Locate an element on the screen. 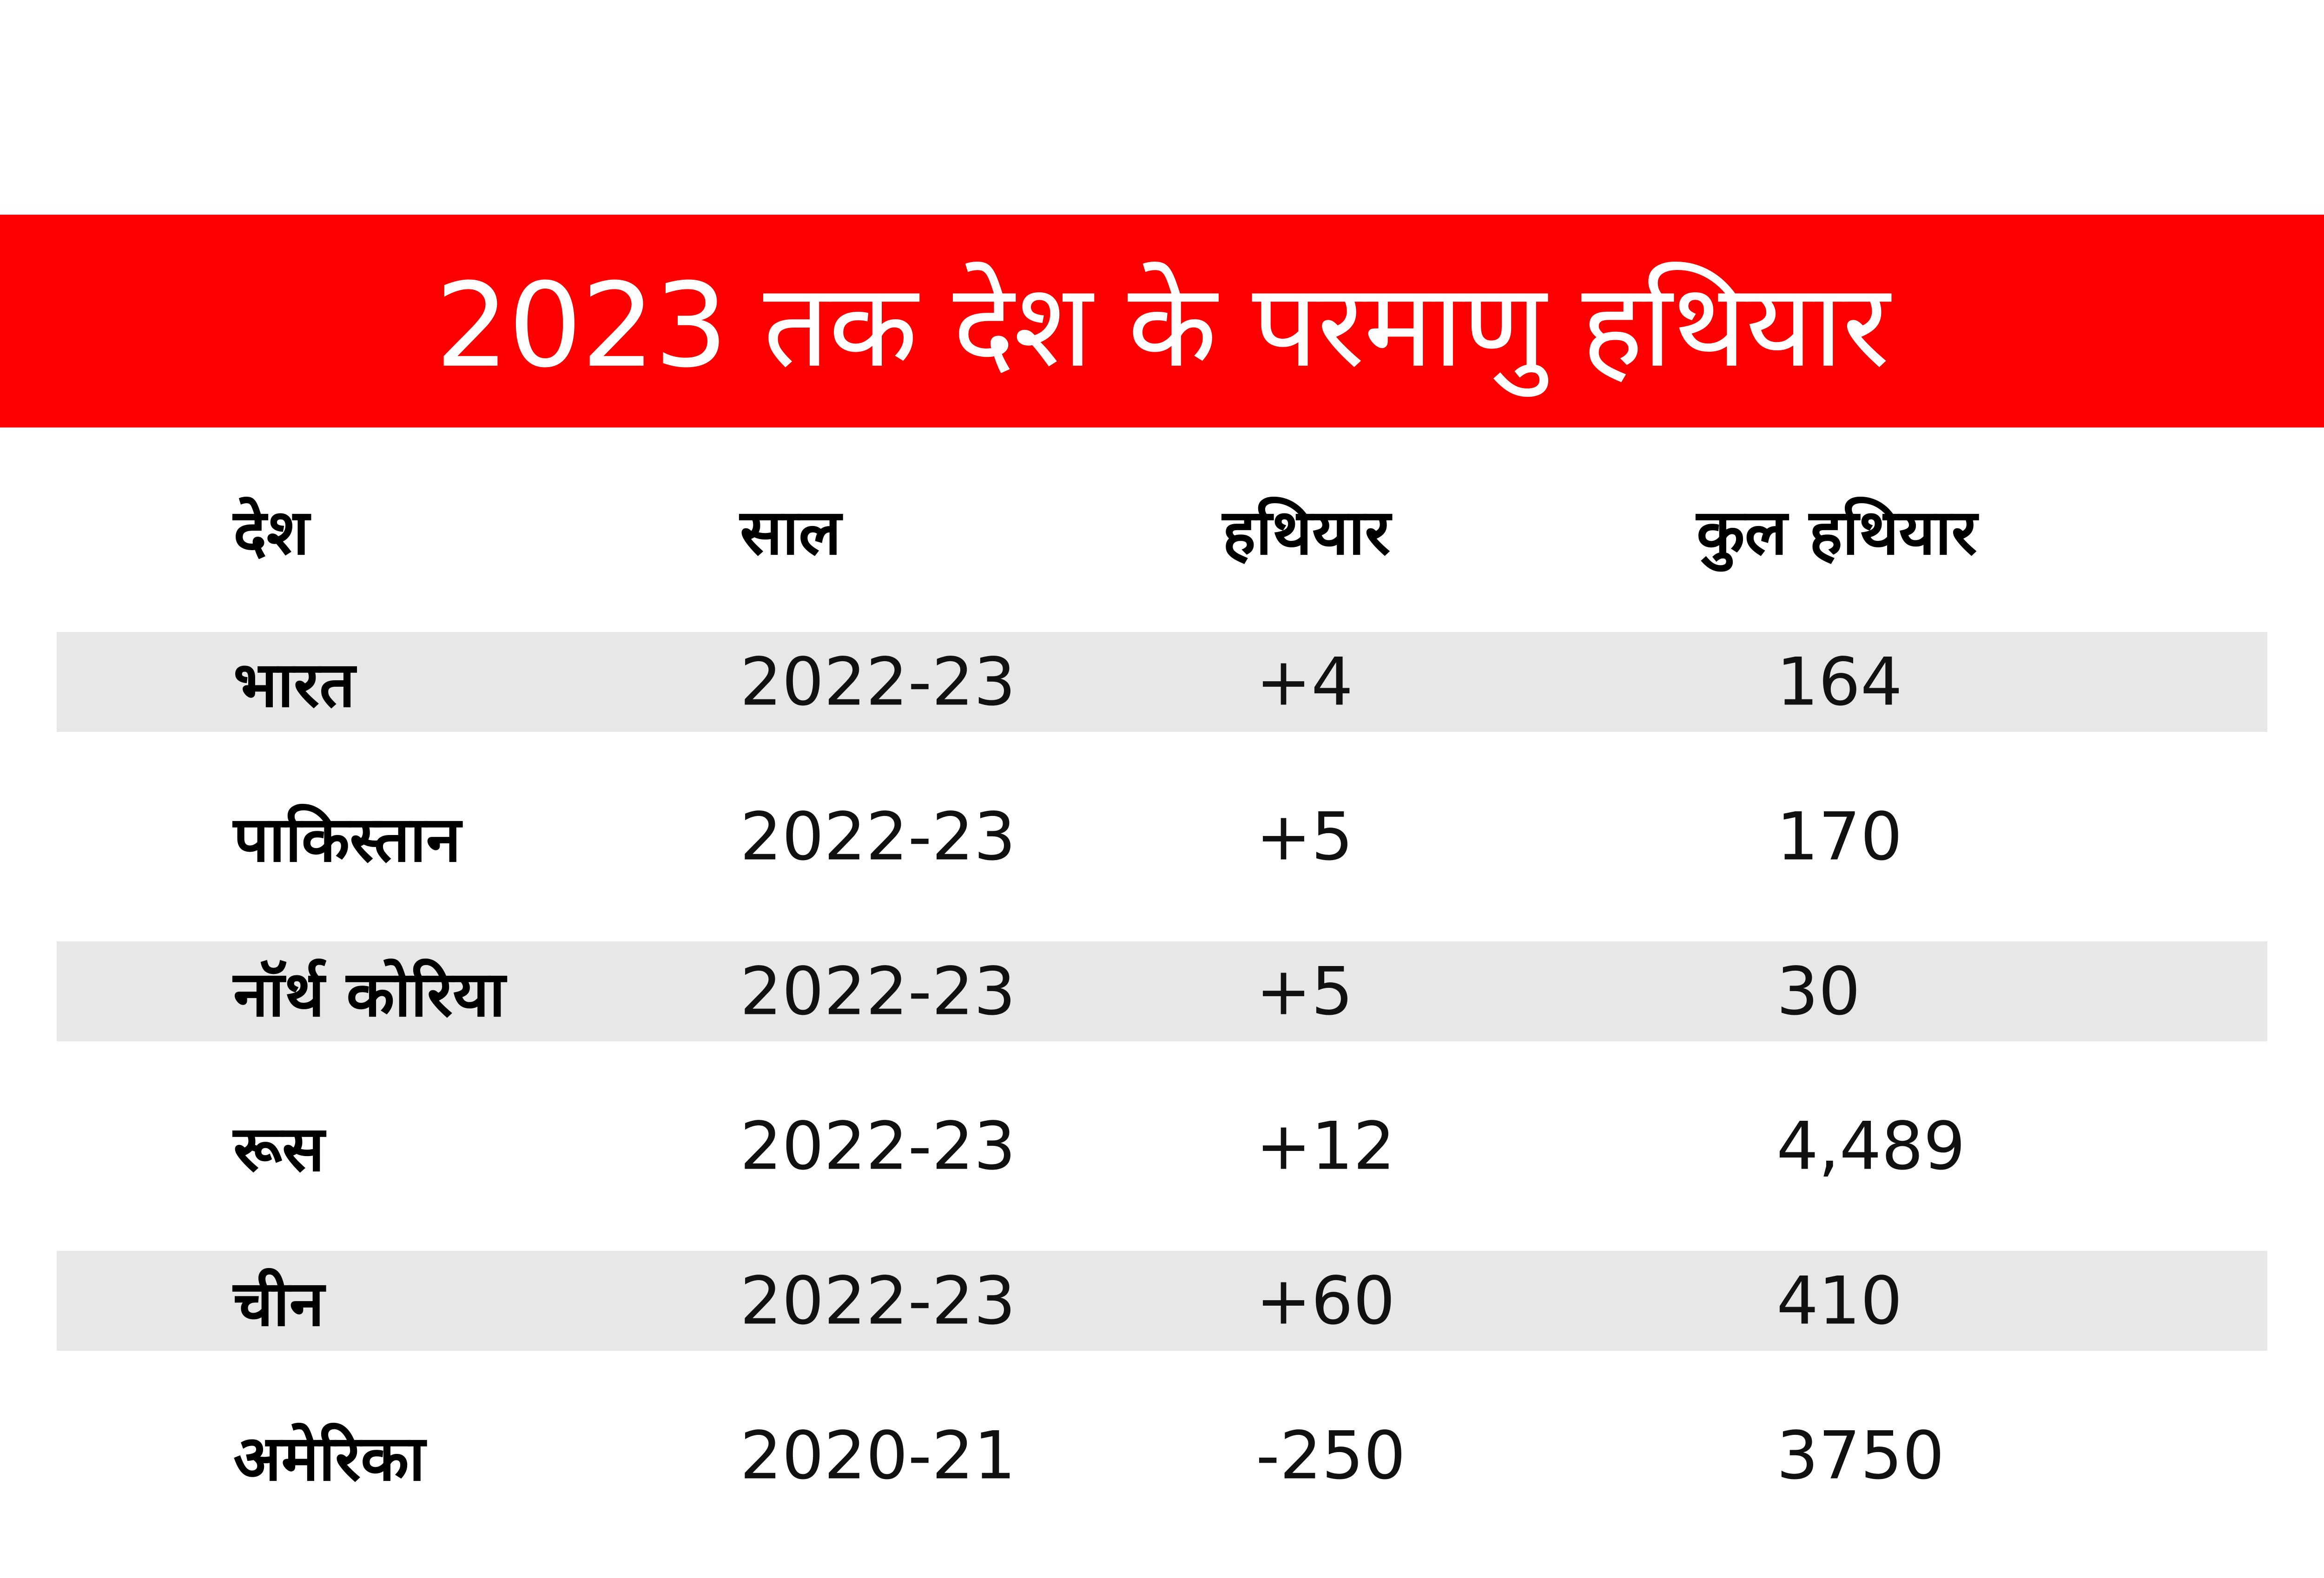 The width and height of the screenshot is (2324, 1578). country-cell: भारत is located at coordinates (294, 685).